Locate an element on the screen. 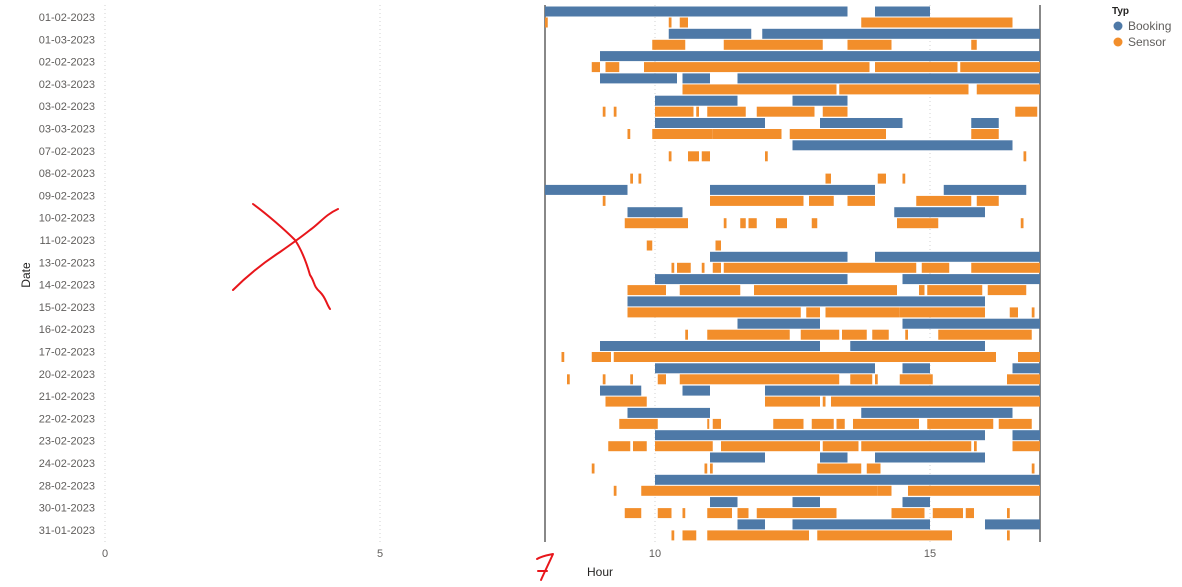  legend-title: Typ is located at coordinates (1120, 11).